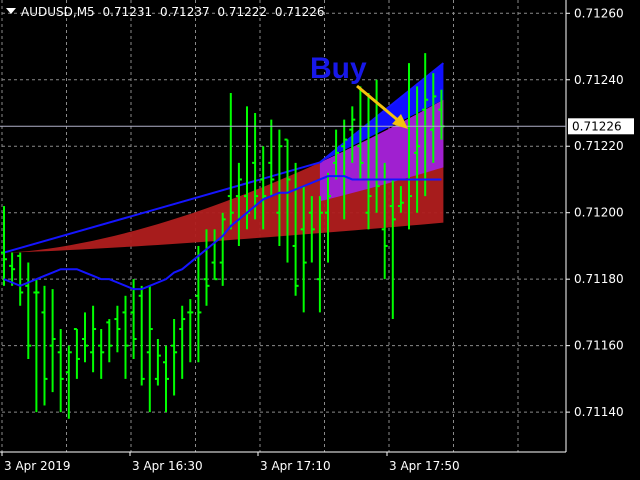  Describe the element at coordinates (11, 11) in the screenshot. I see `dropdown-triangle-icon` at that location.